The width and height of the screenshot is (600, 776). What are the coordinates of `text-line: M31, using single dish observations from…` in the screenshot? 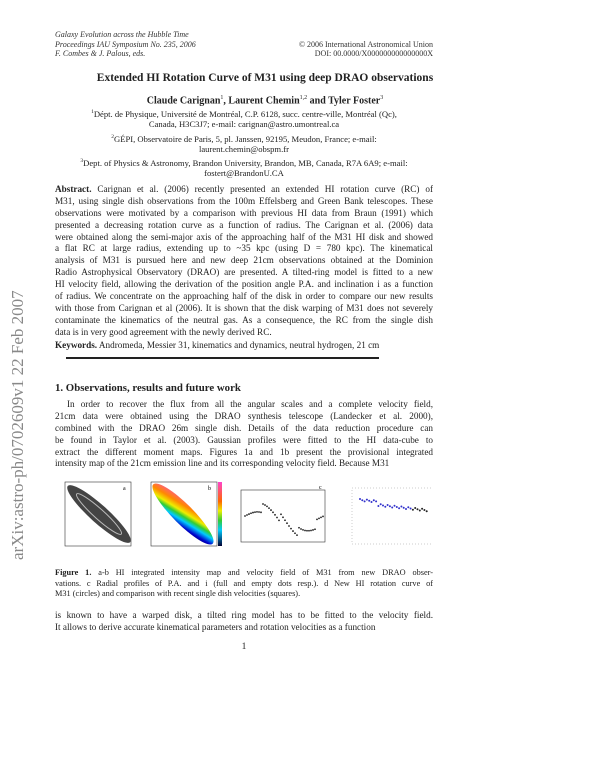 It's located at (244, 200).